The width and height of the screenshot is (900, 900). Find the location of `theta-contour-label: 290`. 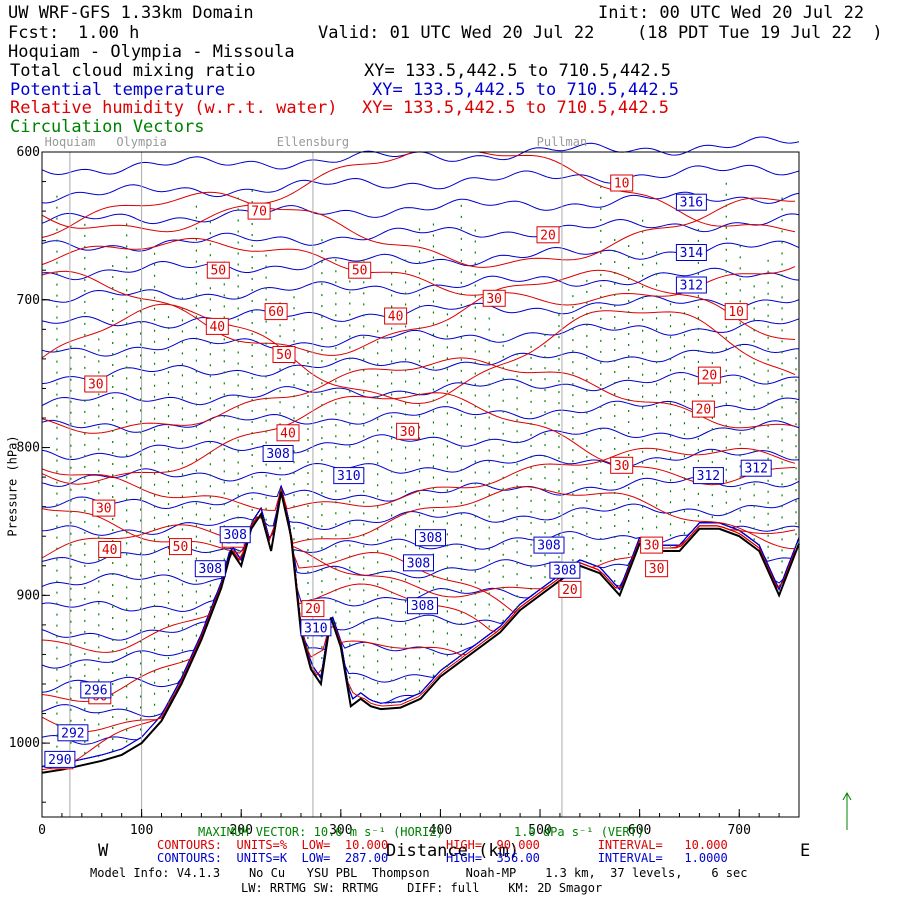

theta-contour-label: 290 is located at coordinates (59, 760).